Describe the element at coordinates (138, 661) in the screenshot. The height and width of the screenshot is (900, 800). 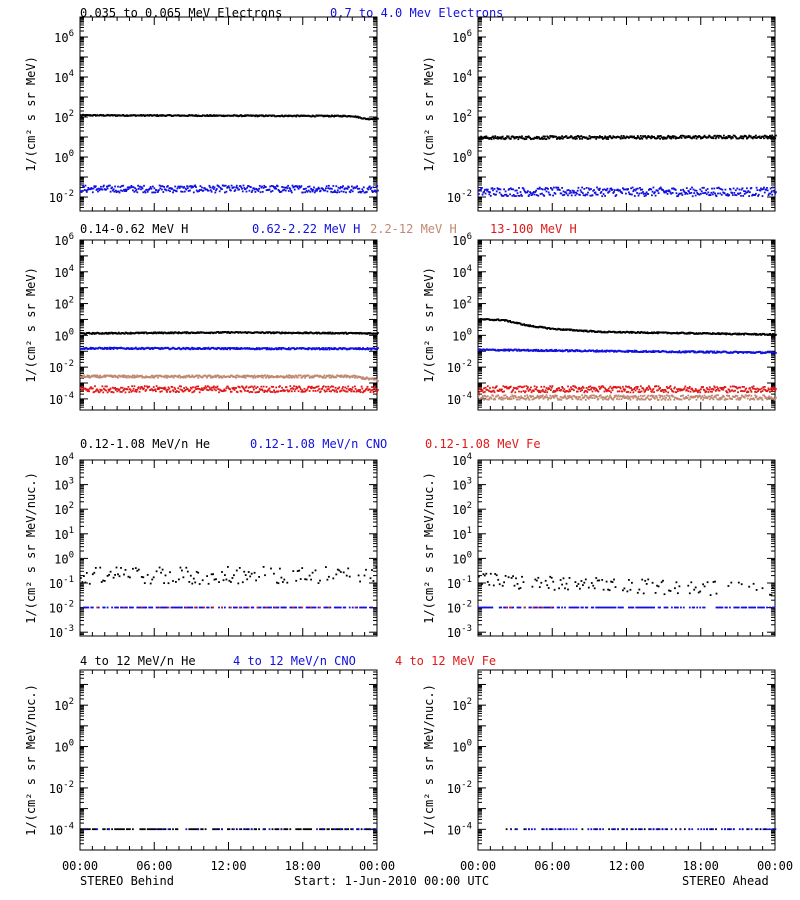
I see `row-3-title-0: 4 to 12 MeV/n He` at that location.